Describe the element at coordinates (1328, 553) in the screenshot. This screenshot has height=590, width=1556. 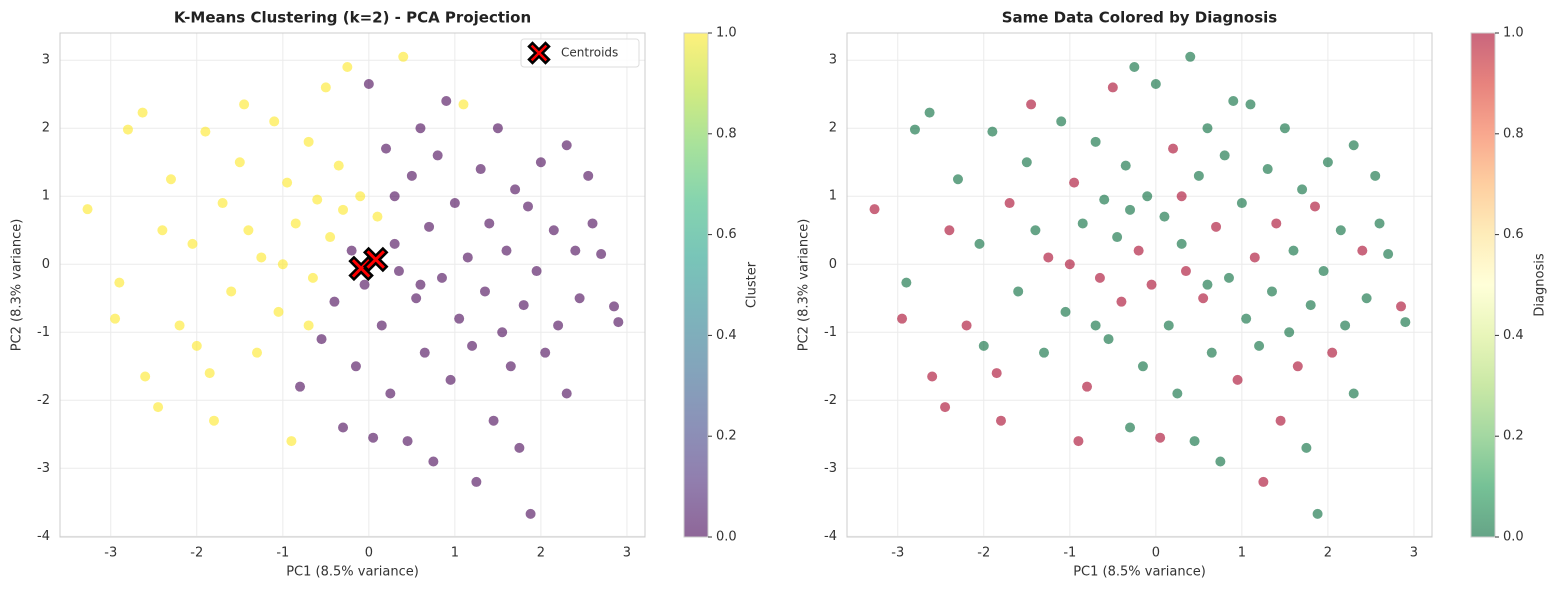
I see `x-tick-label: 2` at that location.